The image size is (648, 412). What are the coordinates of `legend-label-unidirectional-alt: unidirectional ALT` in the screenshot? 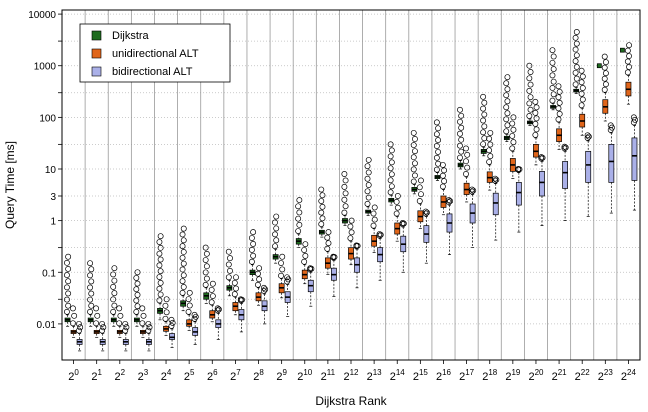 It's located at (155, 54).